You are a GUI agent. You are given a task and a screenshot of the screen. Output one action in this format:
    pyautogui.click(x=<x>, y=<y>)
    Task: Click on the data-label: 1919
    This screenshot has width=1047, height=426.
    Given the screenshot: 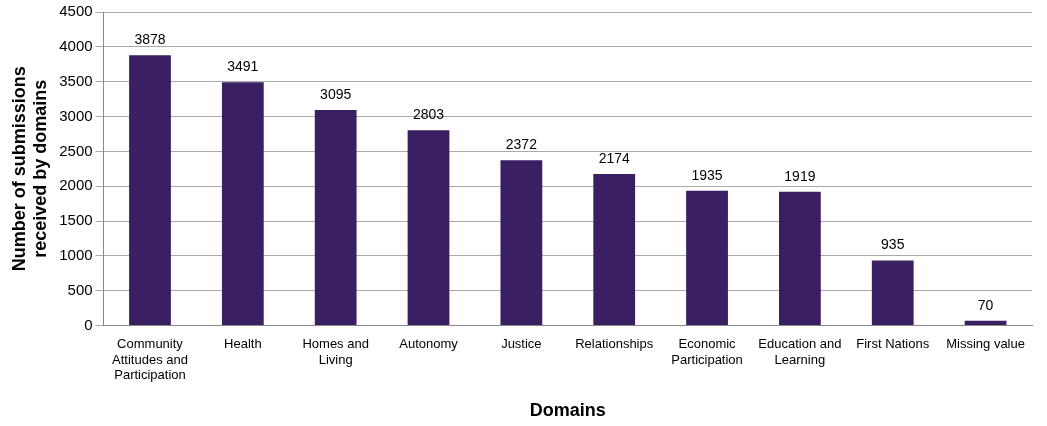 What is the action you would take?
    pyautogui.click(x=800, y=175)
    